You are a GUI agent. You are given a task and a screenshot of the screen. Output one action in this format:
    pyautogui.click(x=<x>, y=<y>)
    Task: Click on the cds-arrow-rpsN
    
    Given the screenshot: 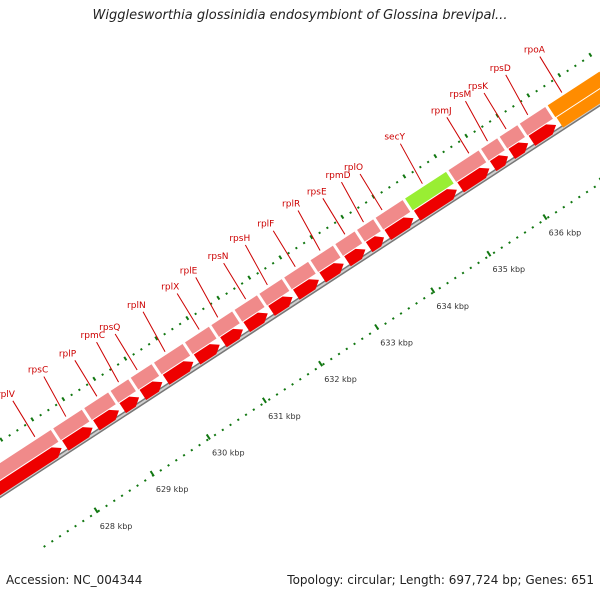 What is the action you would take?
    pyautogui.click(x=257, y=320)
    